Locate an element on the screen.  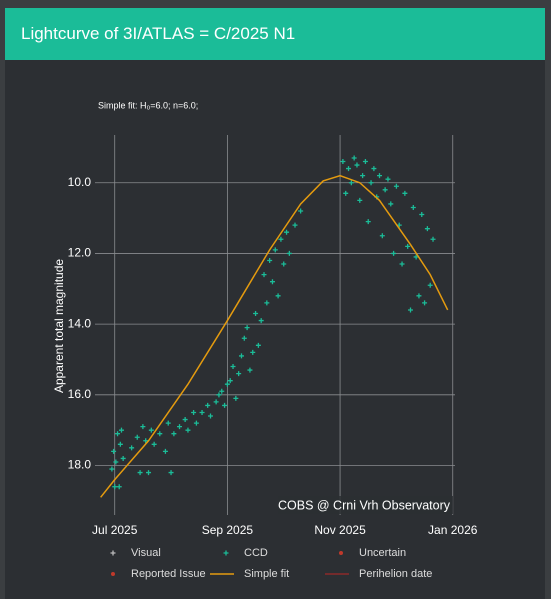
credit: COBS @ Crni Vrh Observatory is located at coordinates (364, 505).